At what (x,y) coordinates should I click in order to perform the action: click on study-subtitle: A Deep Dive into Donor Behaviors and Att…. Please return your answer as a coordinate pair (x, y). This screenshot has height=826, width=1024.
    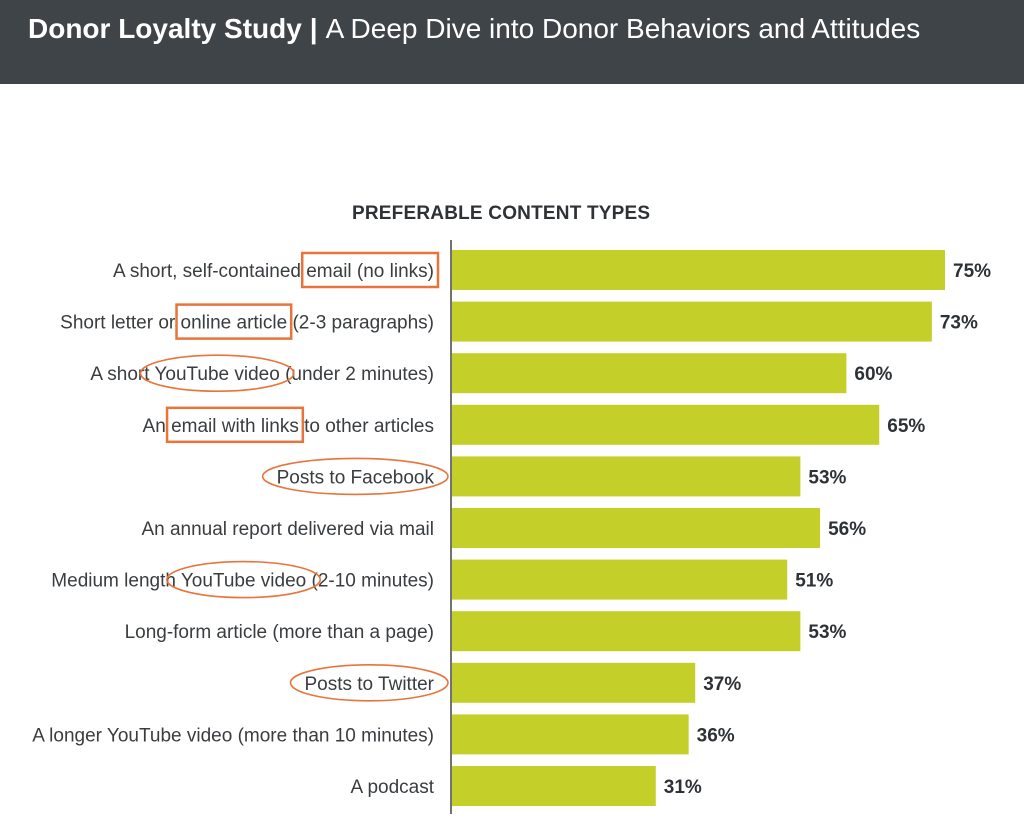
    Looking at the image, I should click on (623, 28).